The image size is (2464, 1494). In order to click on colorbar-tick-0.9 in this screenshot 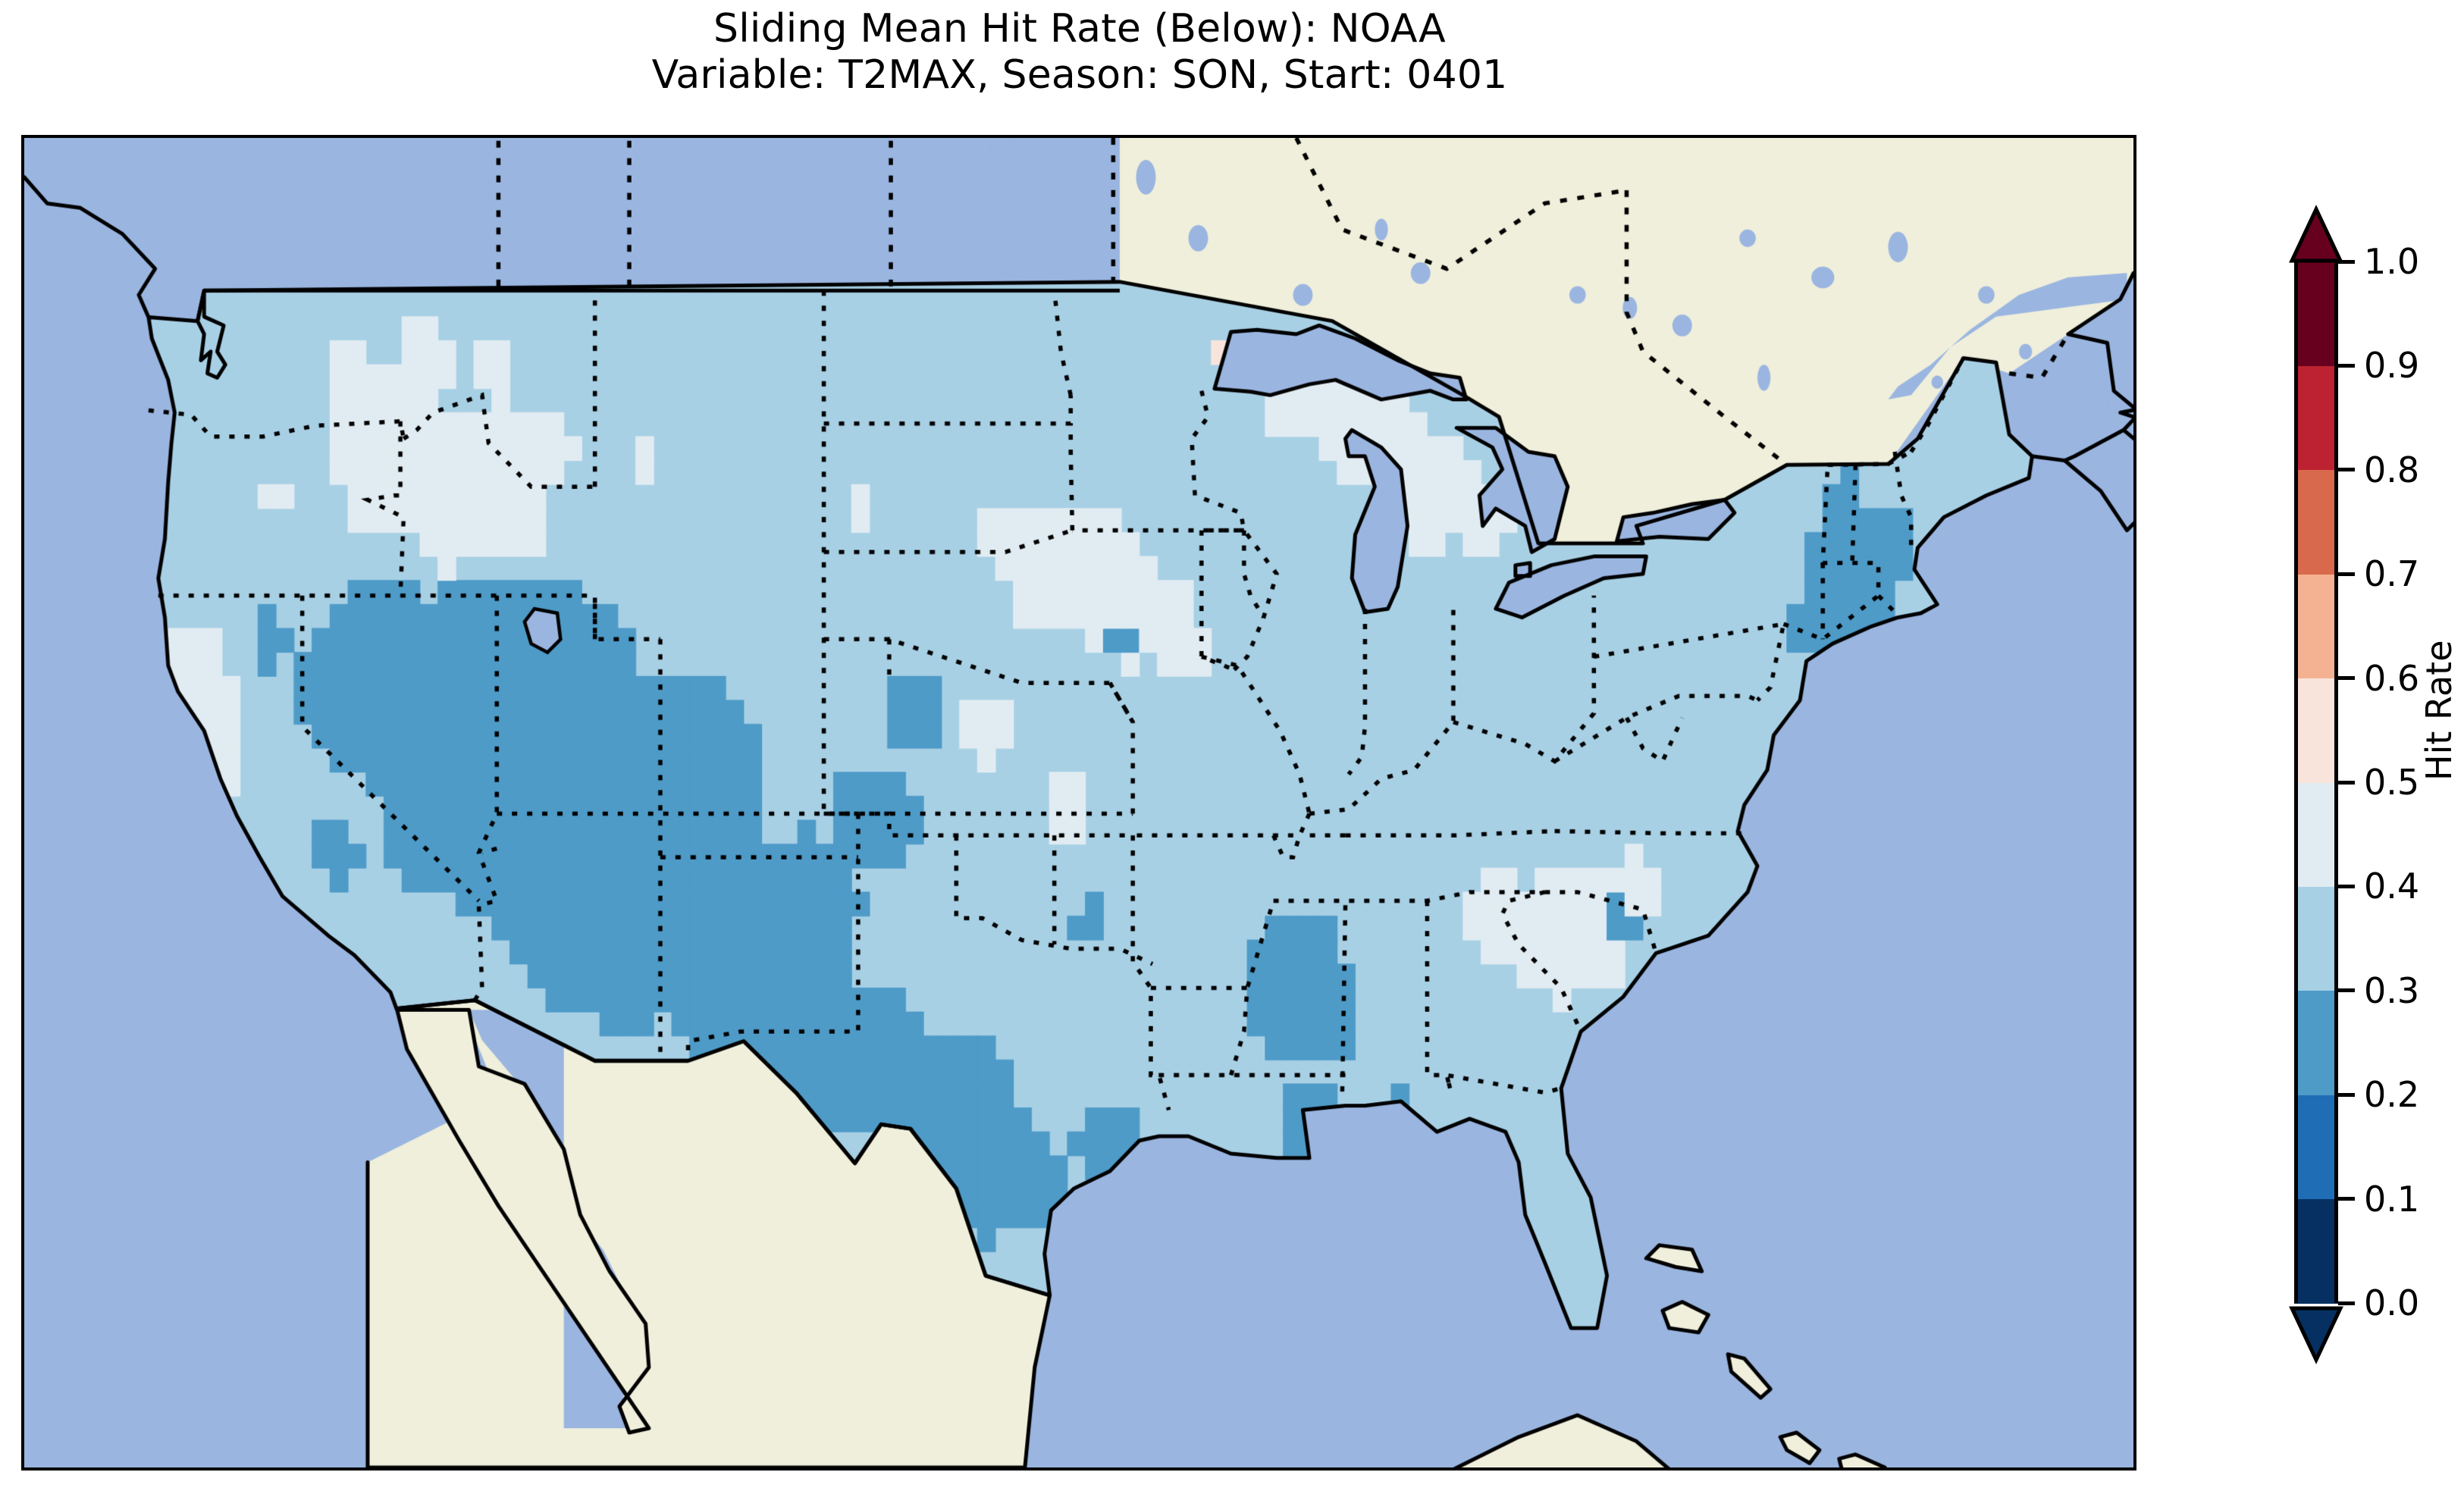, I will do `click(2347, 365)`.